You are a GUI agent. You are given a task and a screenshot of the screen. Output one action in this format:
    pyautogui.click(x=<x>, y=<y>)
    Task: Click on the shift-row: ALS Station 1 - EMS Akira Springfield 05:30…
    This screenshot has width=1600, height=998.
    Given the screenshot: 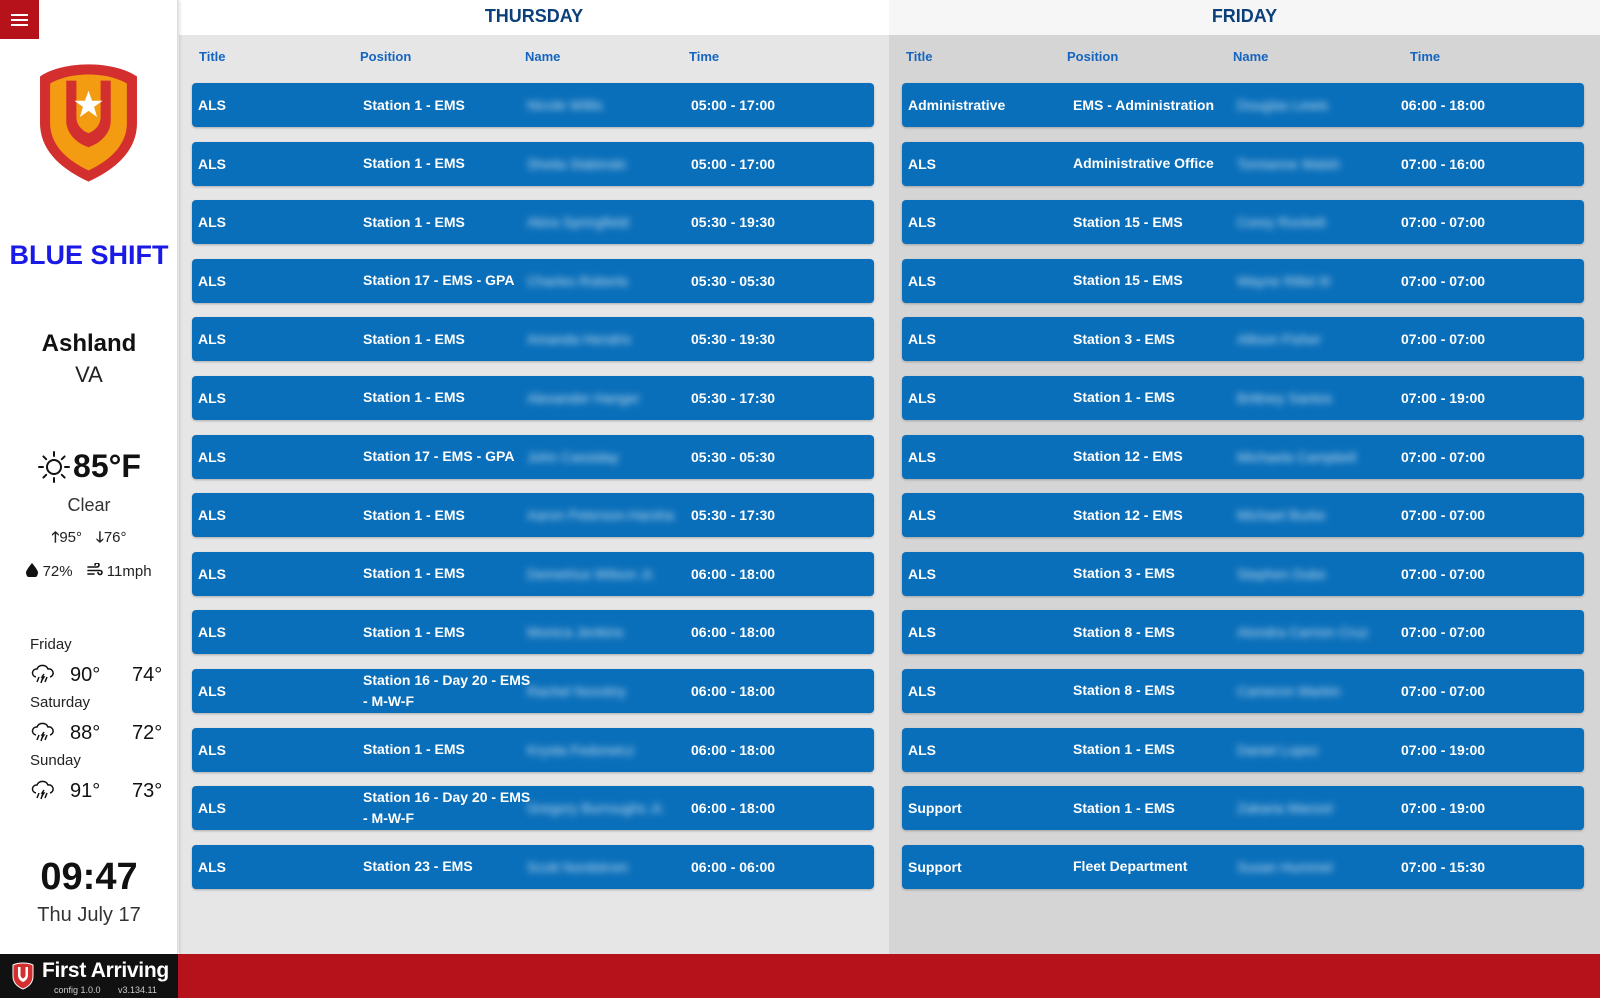 What is the action you would take?
    pyautogui.click(x=533, y=222)
    